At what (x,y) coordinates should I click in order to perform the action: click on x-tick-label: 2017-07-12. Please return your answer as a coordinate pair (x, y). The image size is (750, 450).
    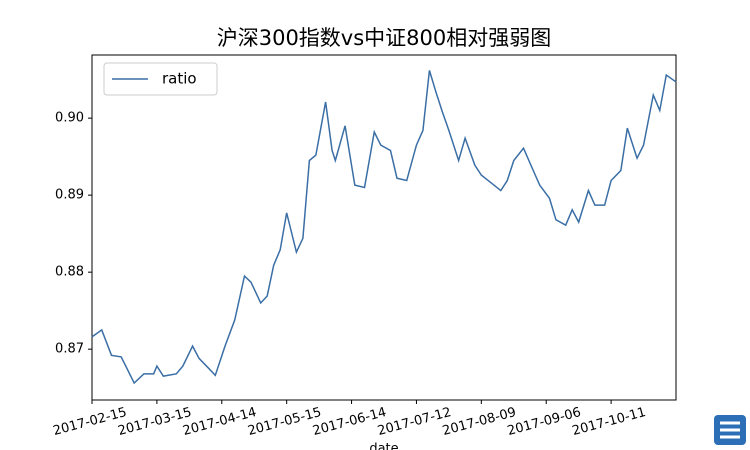
    Looking at the image, I should click on (414, 422).